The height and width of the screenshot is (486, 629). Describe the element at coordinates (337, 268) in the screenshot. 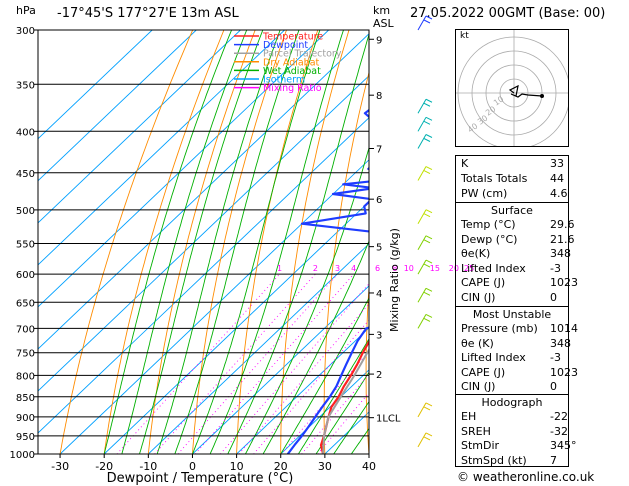

I see `mixing-ratio-label: 3` at that location.